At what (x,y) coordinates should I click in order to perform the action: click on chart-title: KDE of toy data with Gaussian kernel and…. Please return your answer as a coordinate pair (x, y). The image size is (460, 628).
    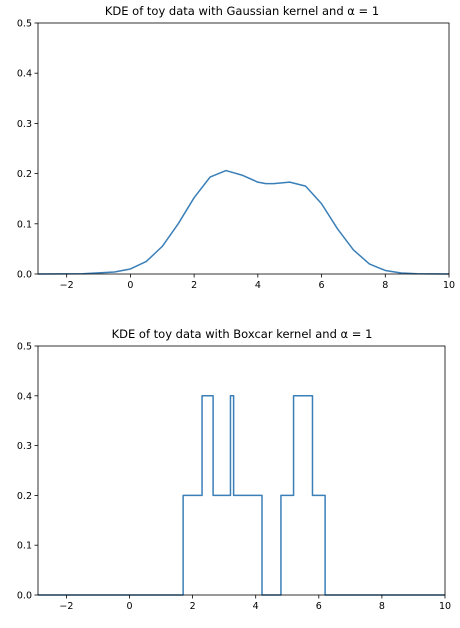
    Looking at the image, I should click on (242, 11).